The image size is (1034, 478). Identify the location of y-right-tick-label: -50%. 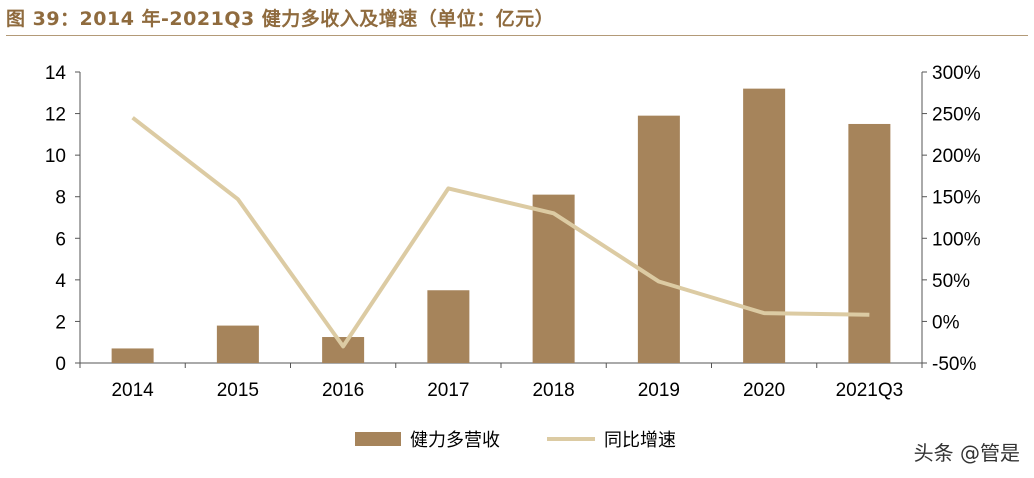
(954, 364).